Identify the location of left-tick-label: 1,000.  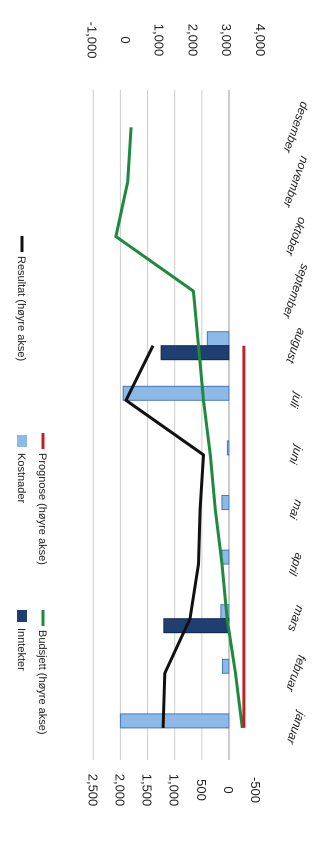
(174, 790).